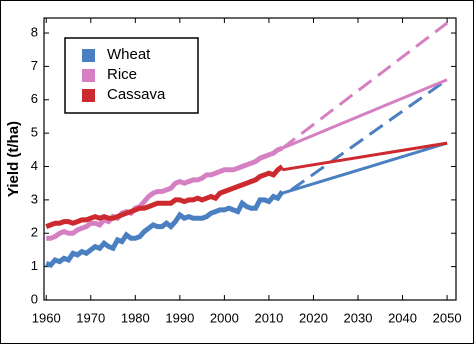  I want to click on y-tick-label: 4, so click(34, 165).